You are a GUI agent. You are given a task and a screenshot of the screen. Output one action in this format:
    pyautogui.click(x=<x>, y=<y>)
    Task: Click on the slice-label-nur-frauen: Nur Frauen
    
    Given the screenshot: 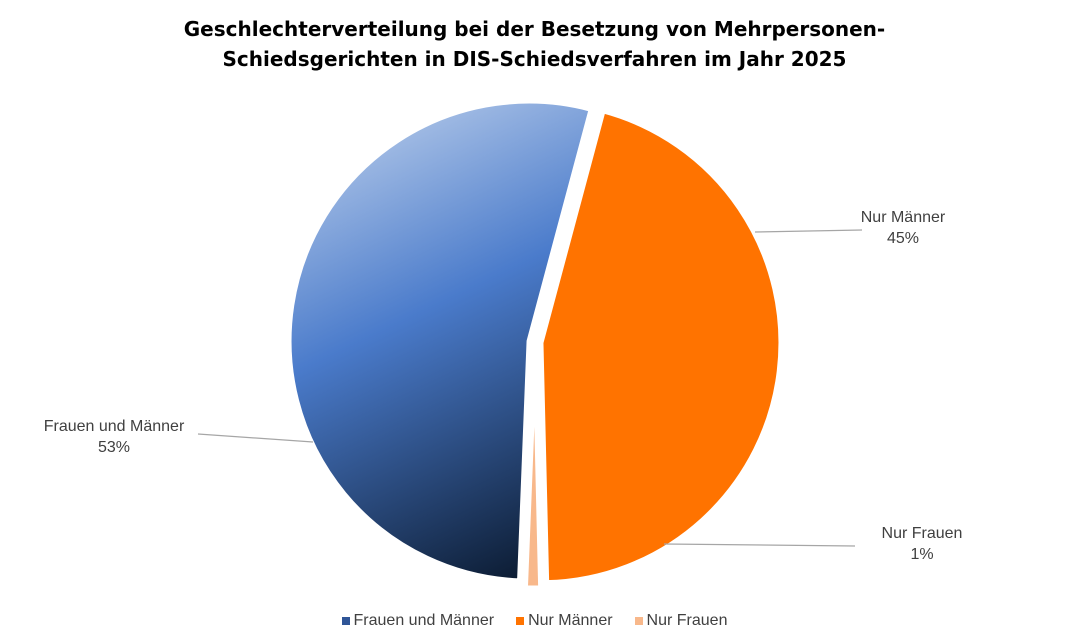 What is the action you would take?
    pyautogui.click(x=922, y=533)
    